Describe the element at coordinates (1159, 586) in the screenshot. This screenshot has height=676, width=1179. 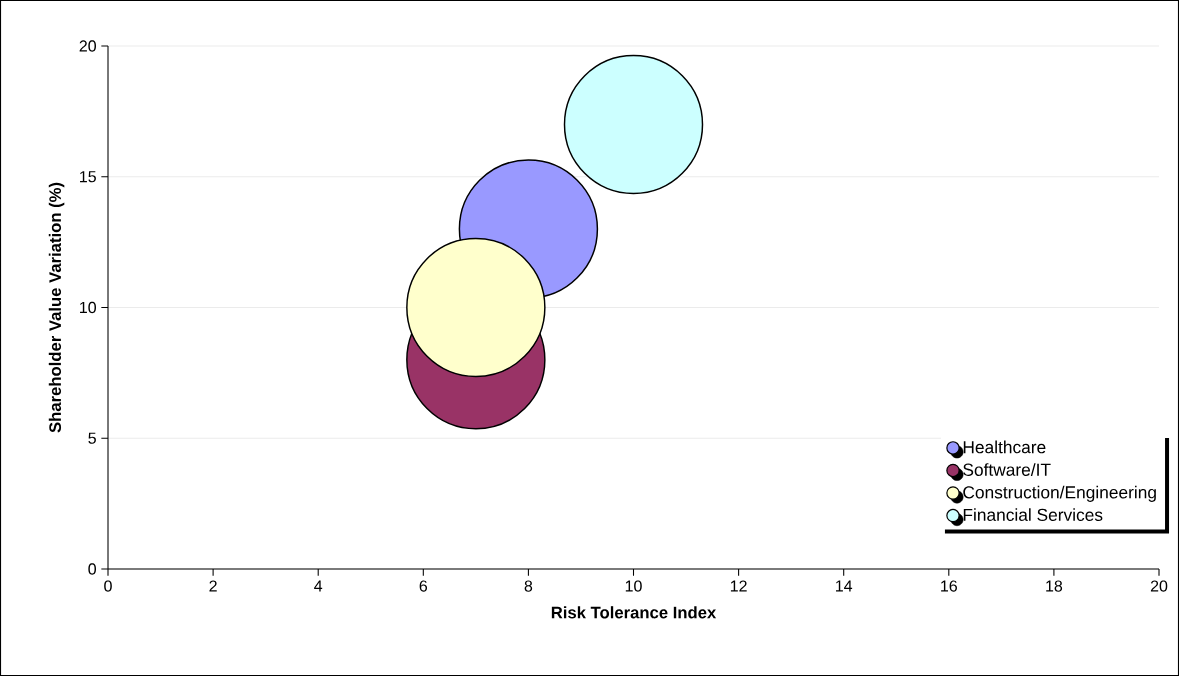
I see `x-tick-label: 20` at that location.